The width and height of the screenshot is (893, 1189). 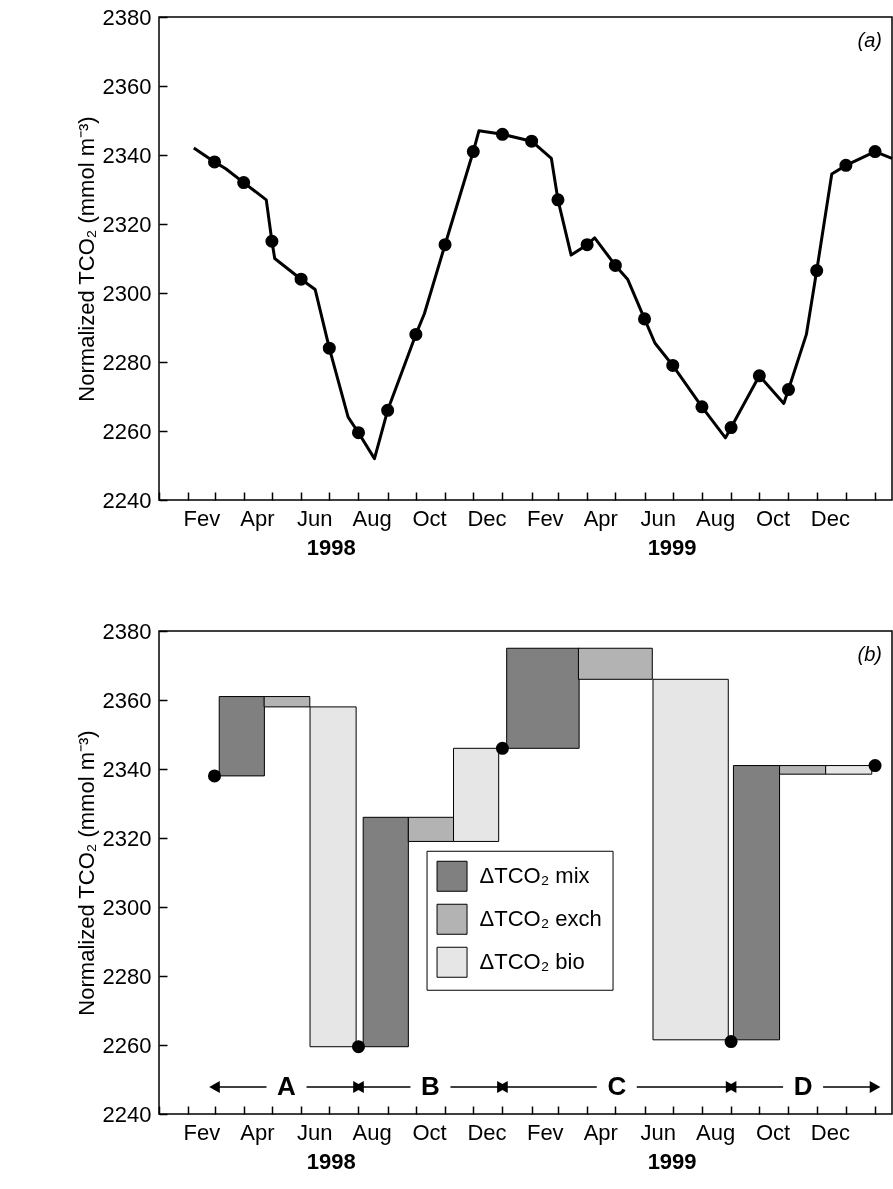 What do you see at coordinates (869, 654) in the screenshot?
I see `annotation: (b)` at bounding box center [869, 654].